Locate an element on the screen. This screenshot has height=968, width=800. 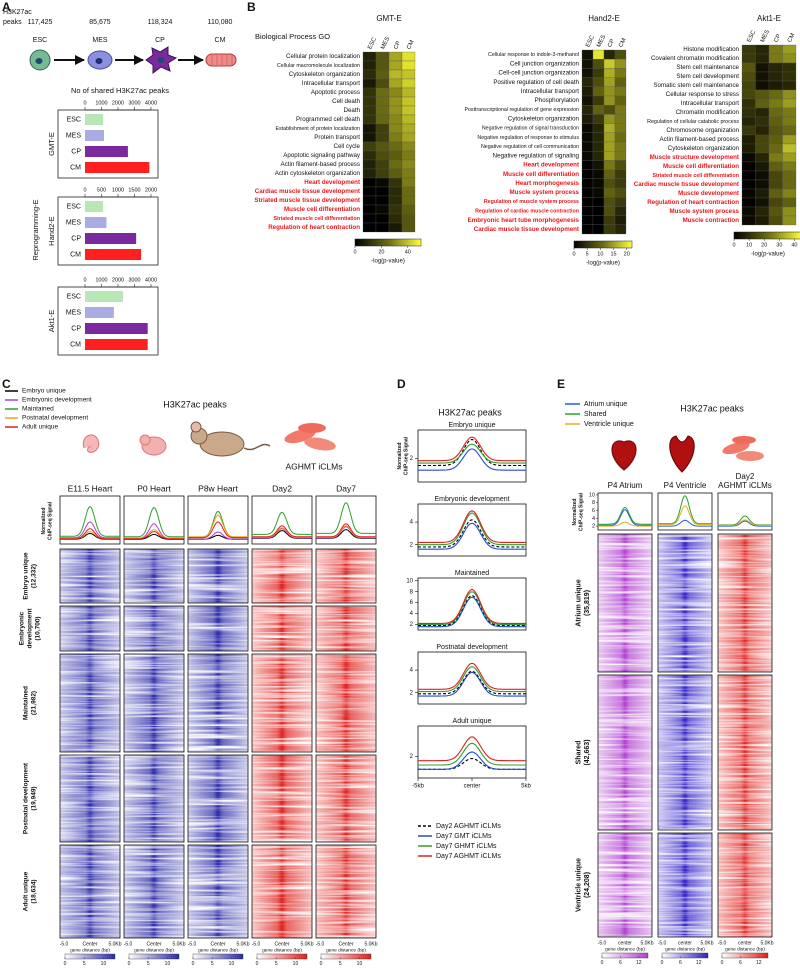
column-label: CM is located at coordinates (622, 43).